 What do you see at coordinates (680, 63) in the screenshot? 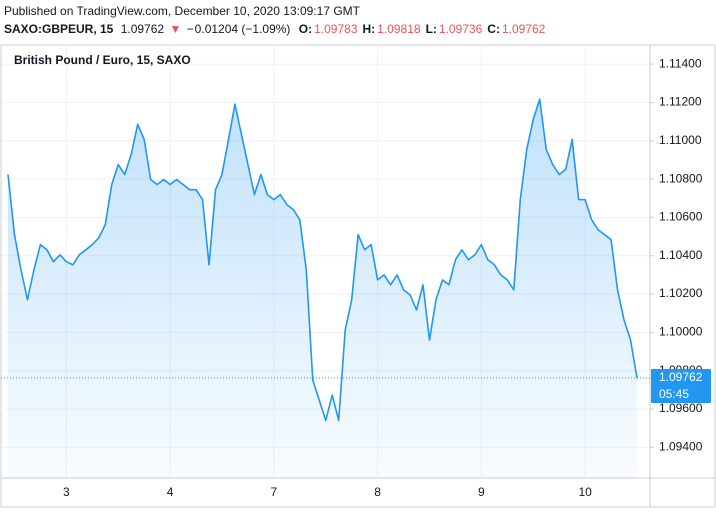
I see `y-tick-label: 1.11400` at bounding box center [680, 63].